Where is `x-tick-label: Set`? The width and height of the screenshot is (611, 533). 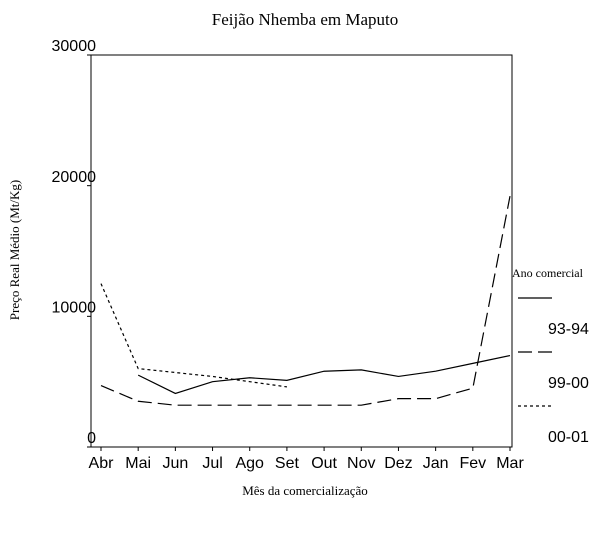
x-tick-label: Set is located at coordinates (287, 463).